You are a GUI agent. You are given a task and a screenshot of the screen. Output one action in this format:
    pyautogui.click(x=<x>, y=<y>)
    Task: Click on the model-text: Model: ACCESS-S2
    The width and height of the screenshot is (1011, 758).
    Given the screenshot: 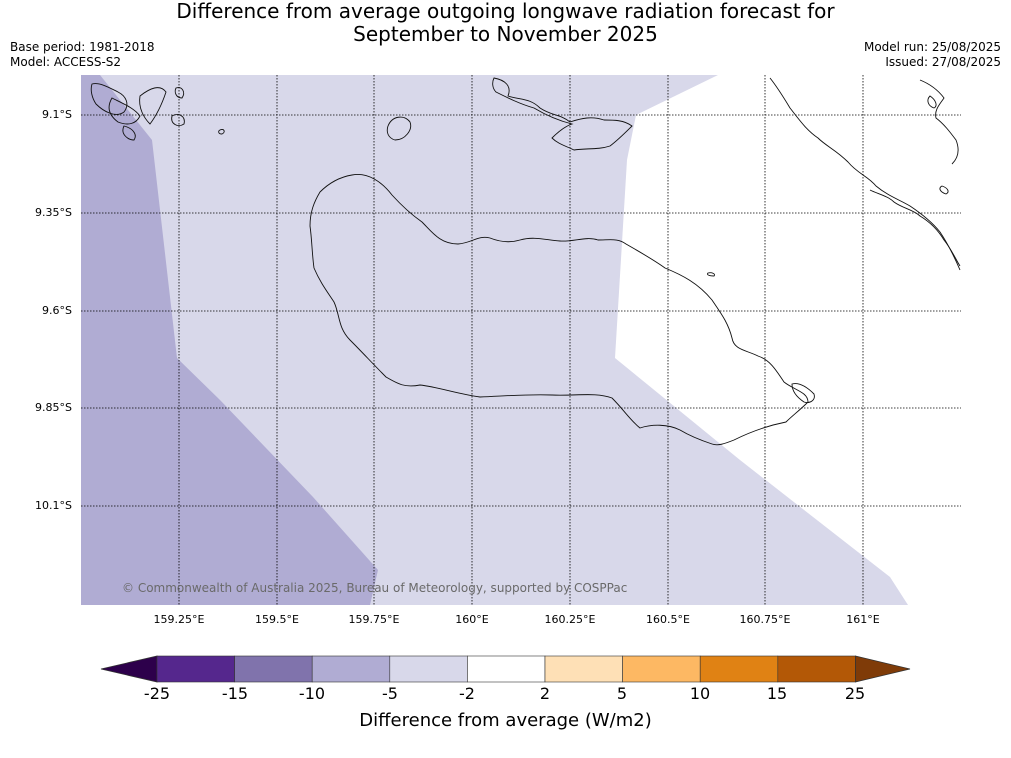 What is the action you would take?
    pyautogui.click(x=66, y=62)
    